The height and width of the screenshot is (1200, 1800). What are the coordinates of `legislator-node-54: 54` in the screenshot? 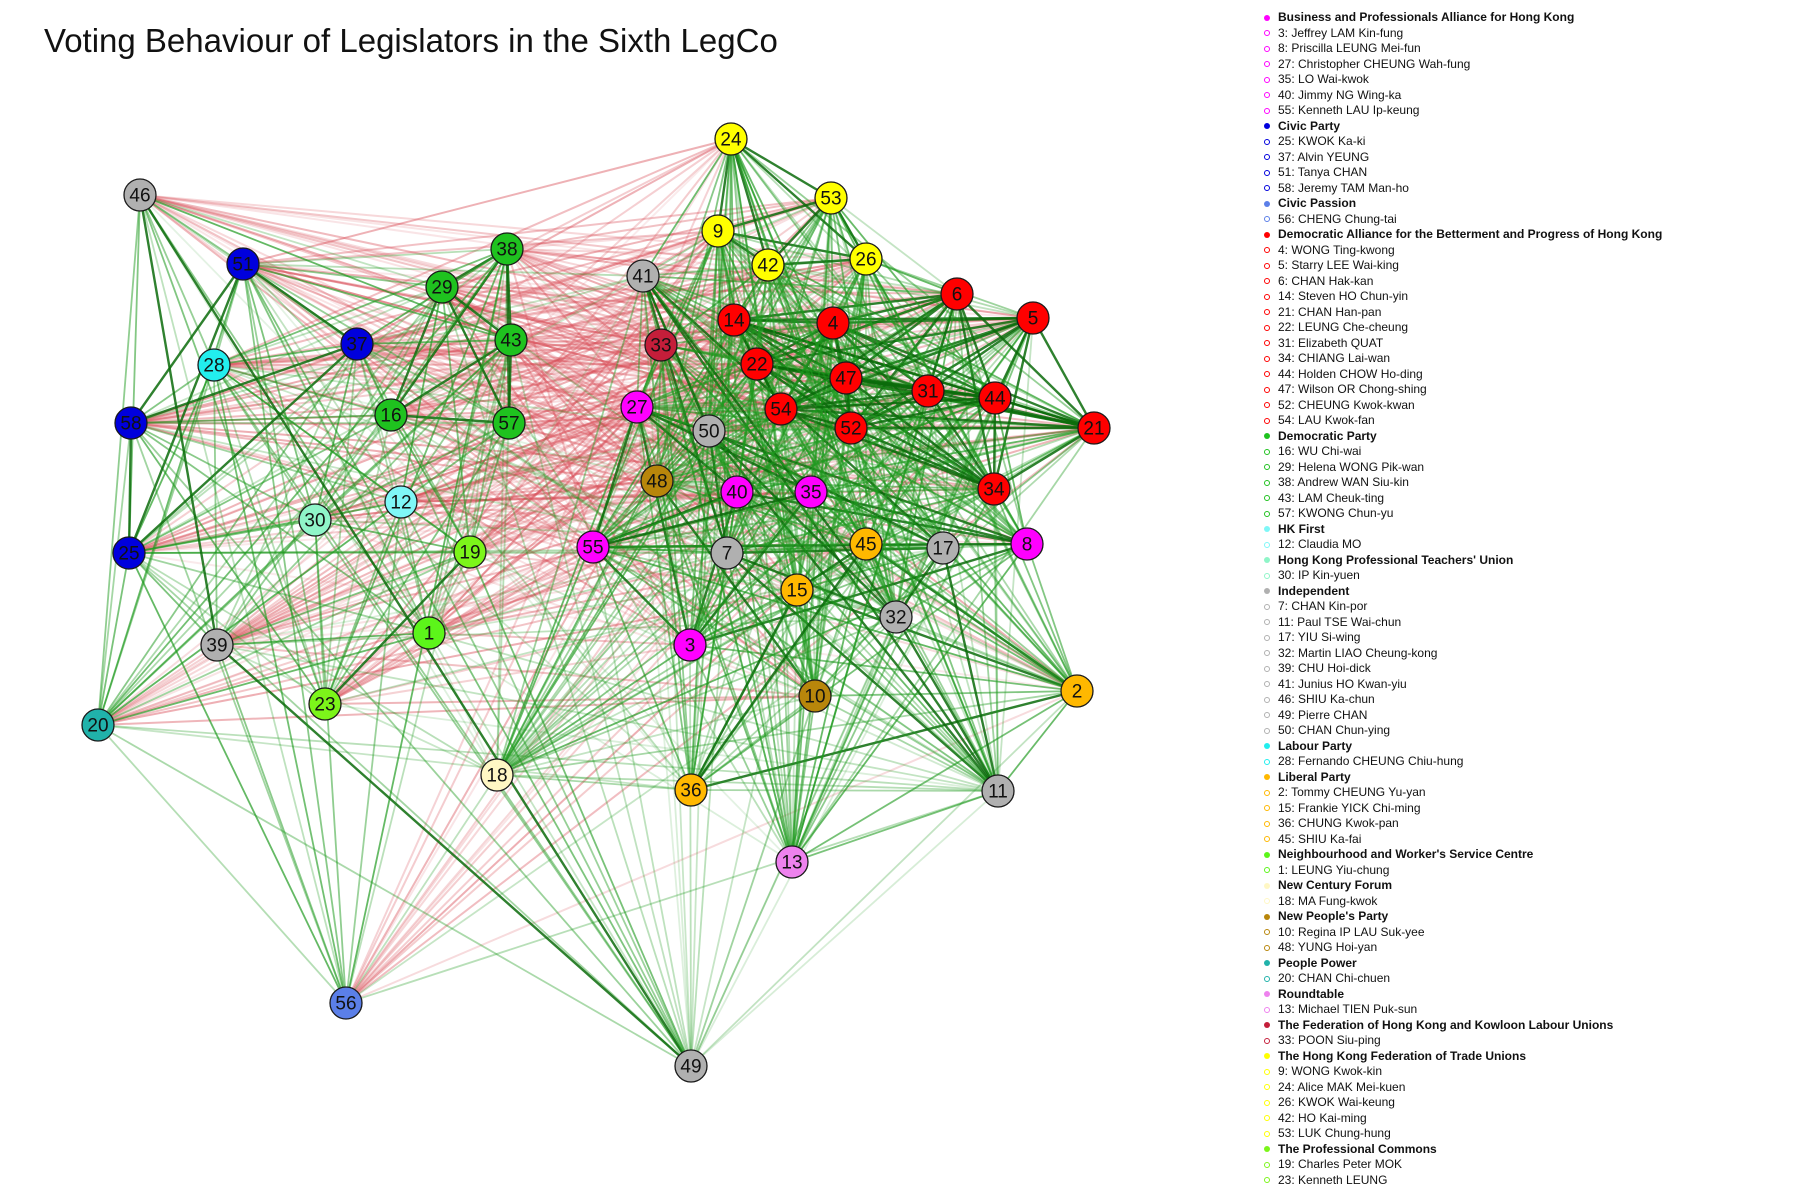 It's located at (781, 409).